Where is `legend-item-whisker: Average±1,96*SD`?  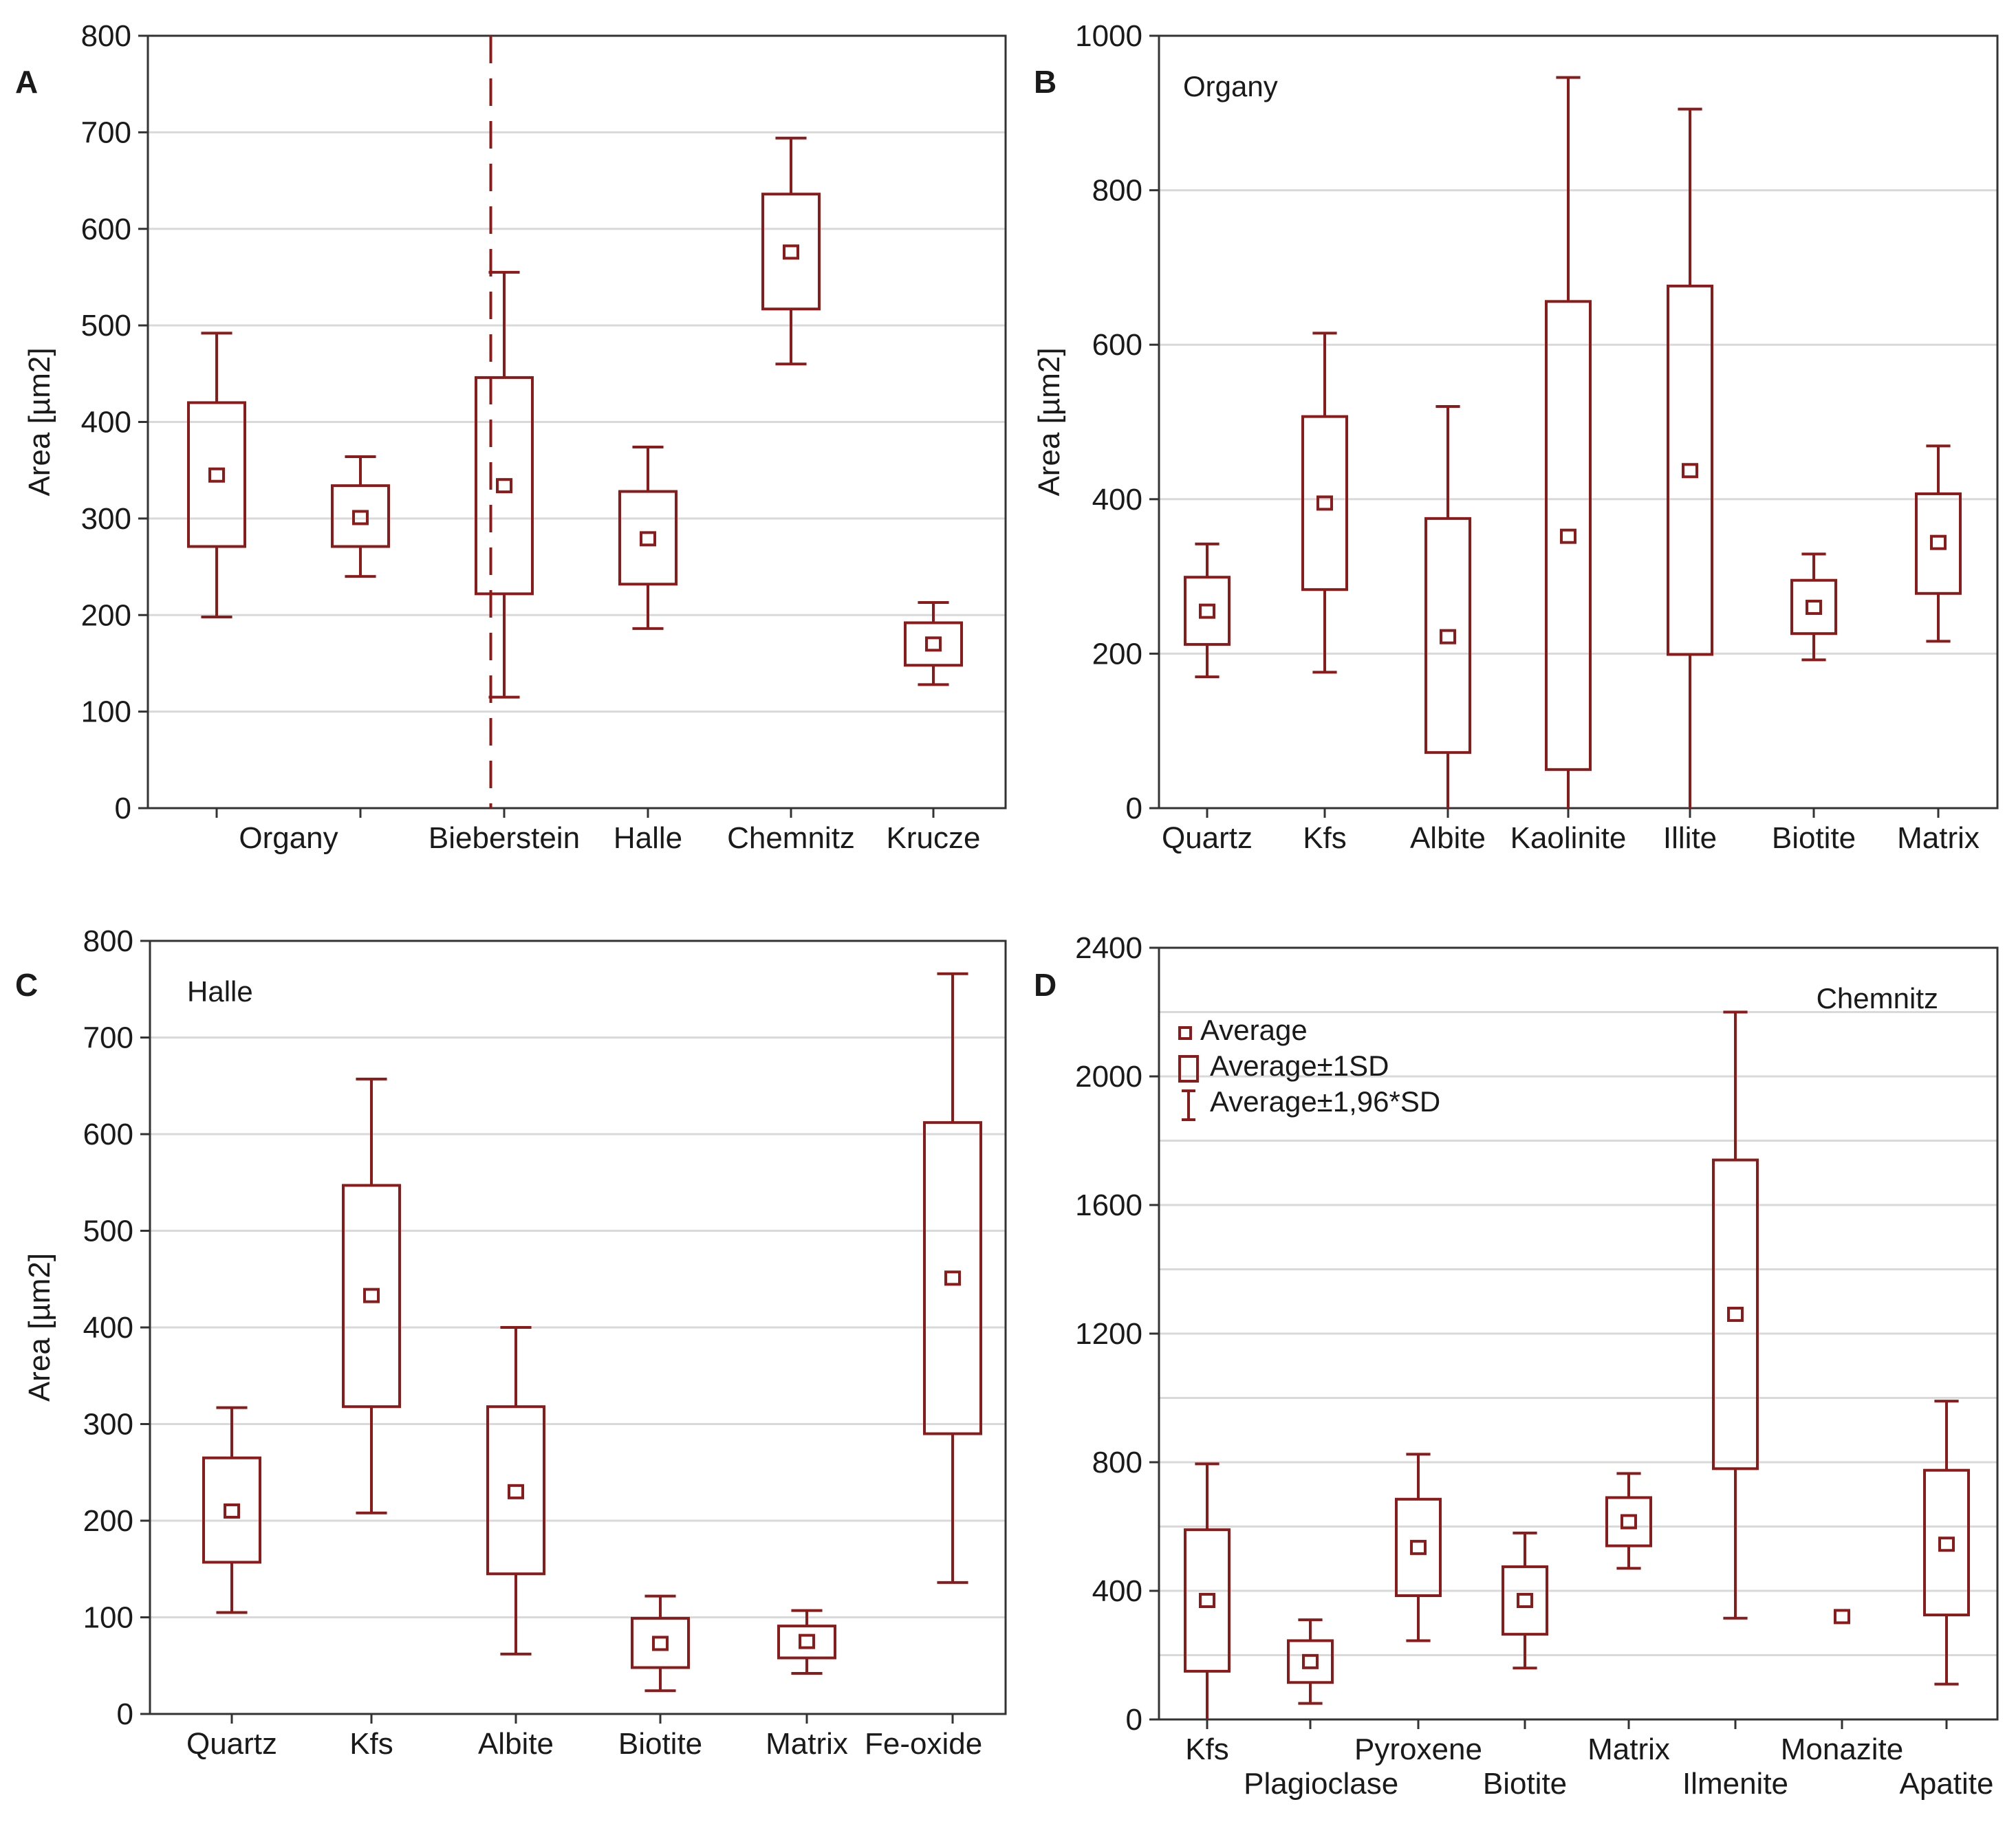 legend-item-whisker: Average±1,96*SD is located at coordinates (1311, 1103).